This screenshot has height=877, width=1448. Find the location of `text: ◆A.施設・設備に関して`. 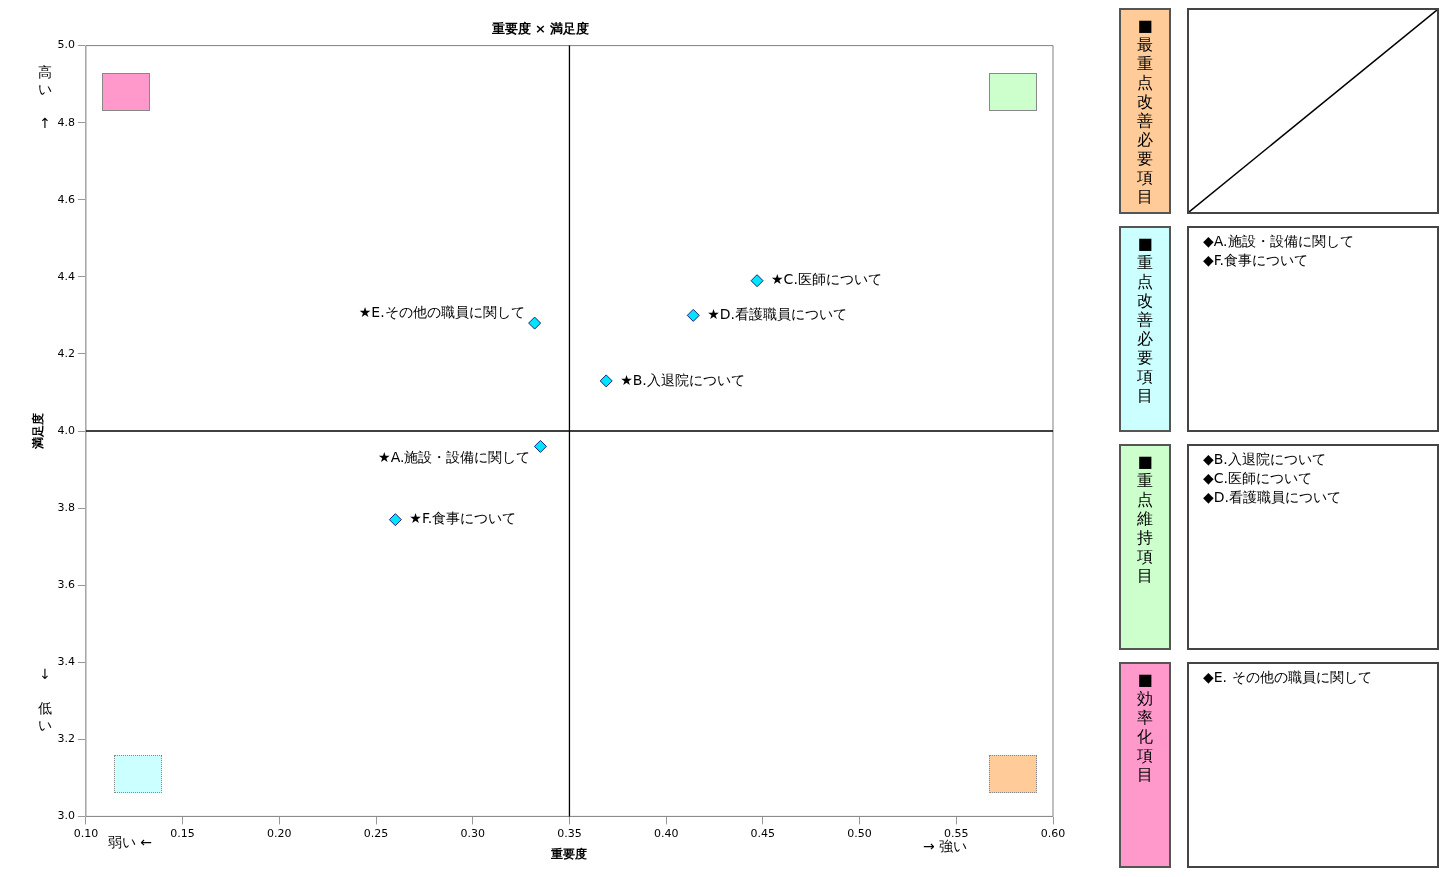

text: ◆A.施設・設備に関して is located at coordinates (1279, 241).